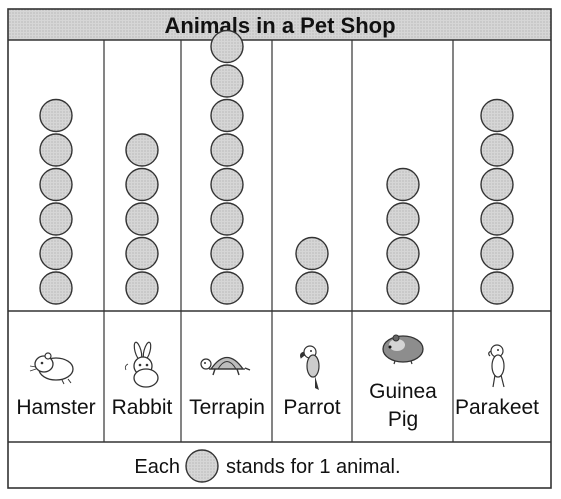 The height and width of the screenshot is (499, 561). I want to click on key-suffix: stands for 1 animal., so click(313, 467).